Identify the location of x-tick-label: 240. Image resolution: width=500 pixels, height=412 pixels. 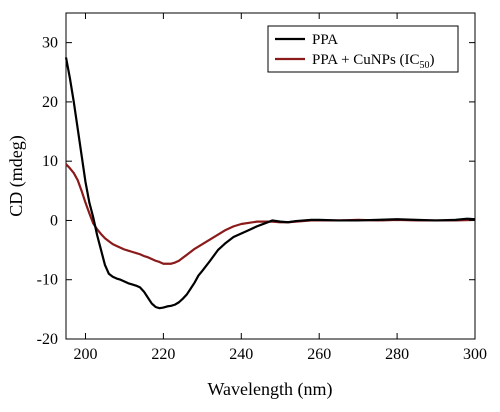
(241, 354).